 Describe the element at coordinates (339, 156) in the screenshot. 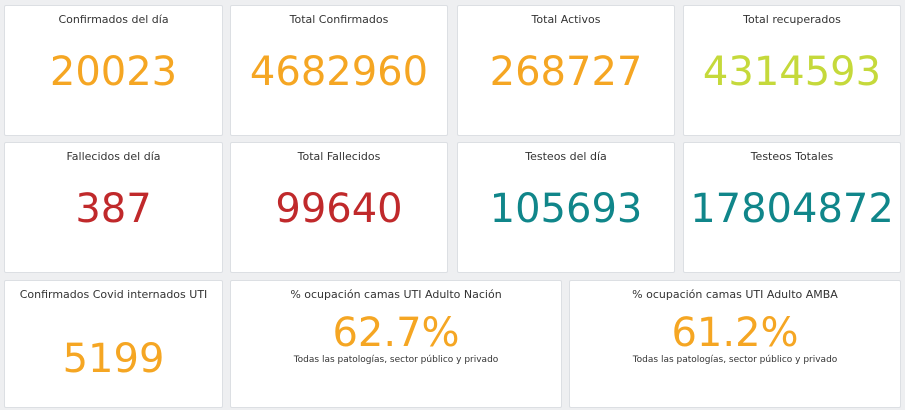

I see `card-title: Total Fallecidos` at that location.